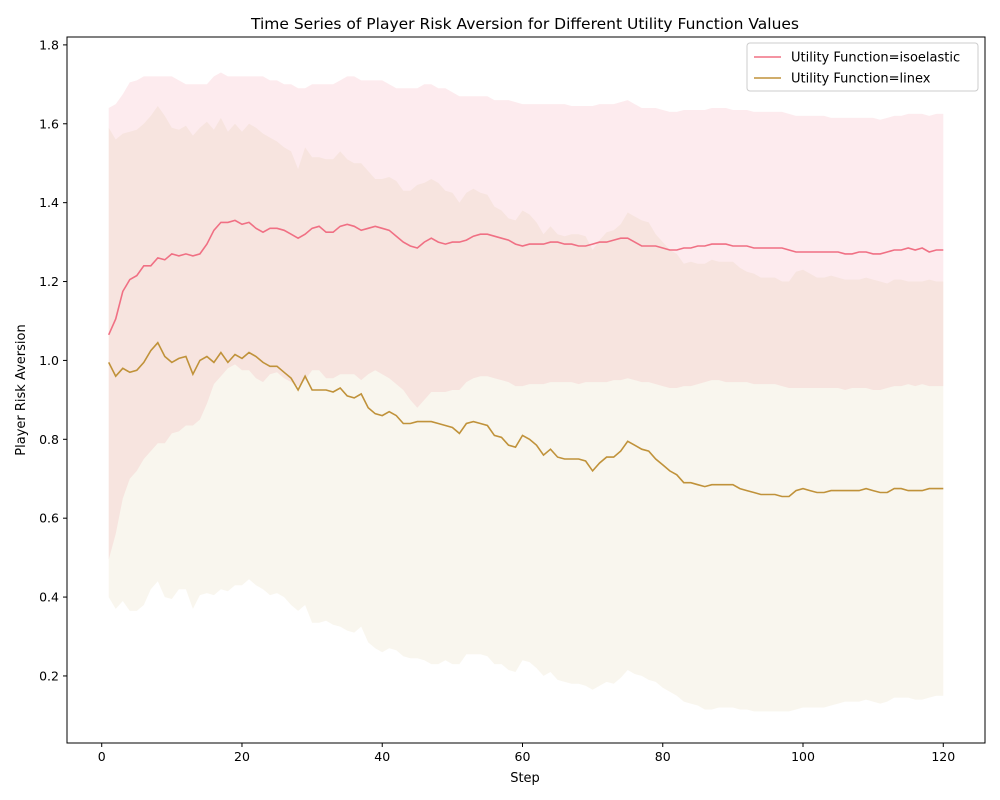 The width and height of the screenshot is (1000, 800). I want to click on legend-box, so click(862, 67).